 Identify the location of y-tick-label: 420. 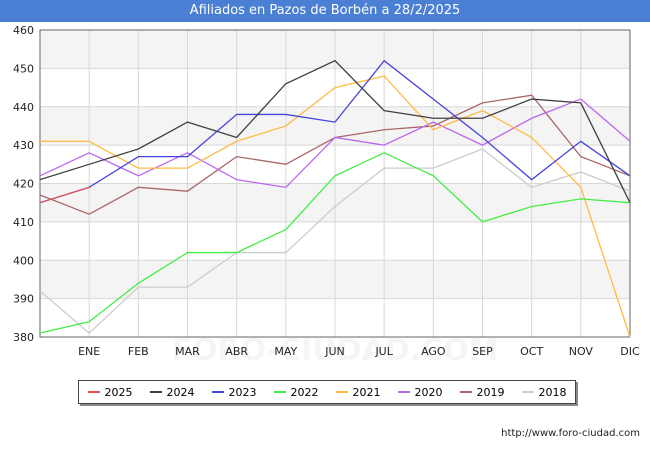
(23, 184).